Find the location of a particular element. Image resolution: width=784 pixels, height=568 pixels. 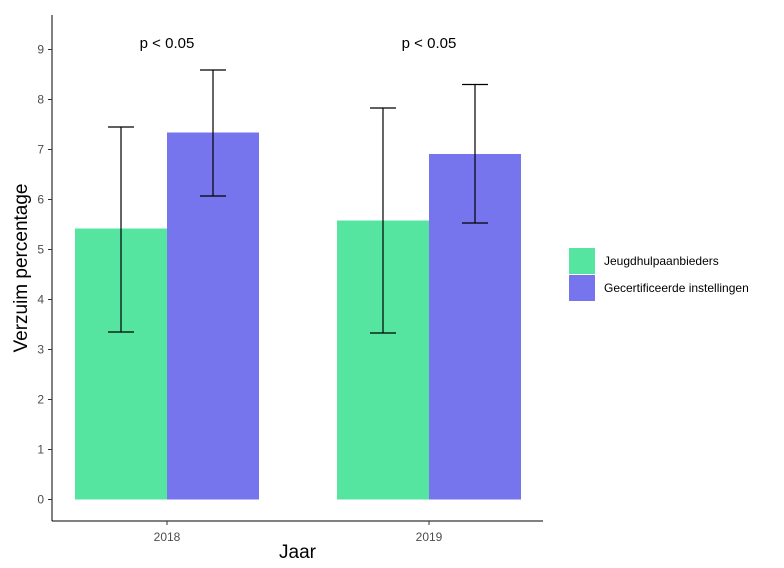

annotation-layer: p < 0.05 p < 0.05 is located at coordinates (298, 43).